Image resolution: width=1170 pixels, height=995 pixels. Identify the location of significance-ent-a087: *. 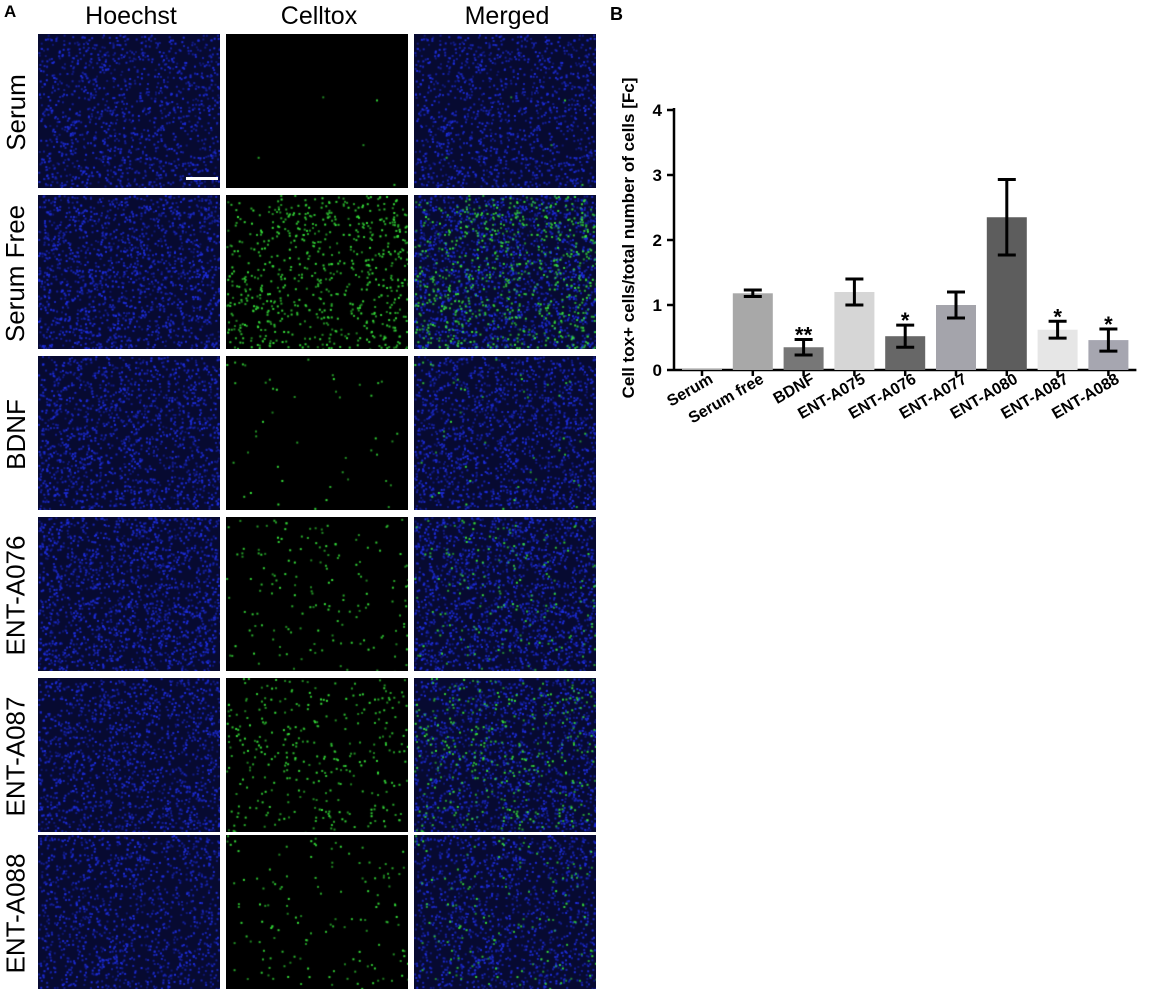
(1057, 316).